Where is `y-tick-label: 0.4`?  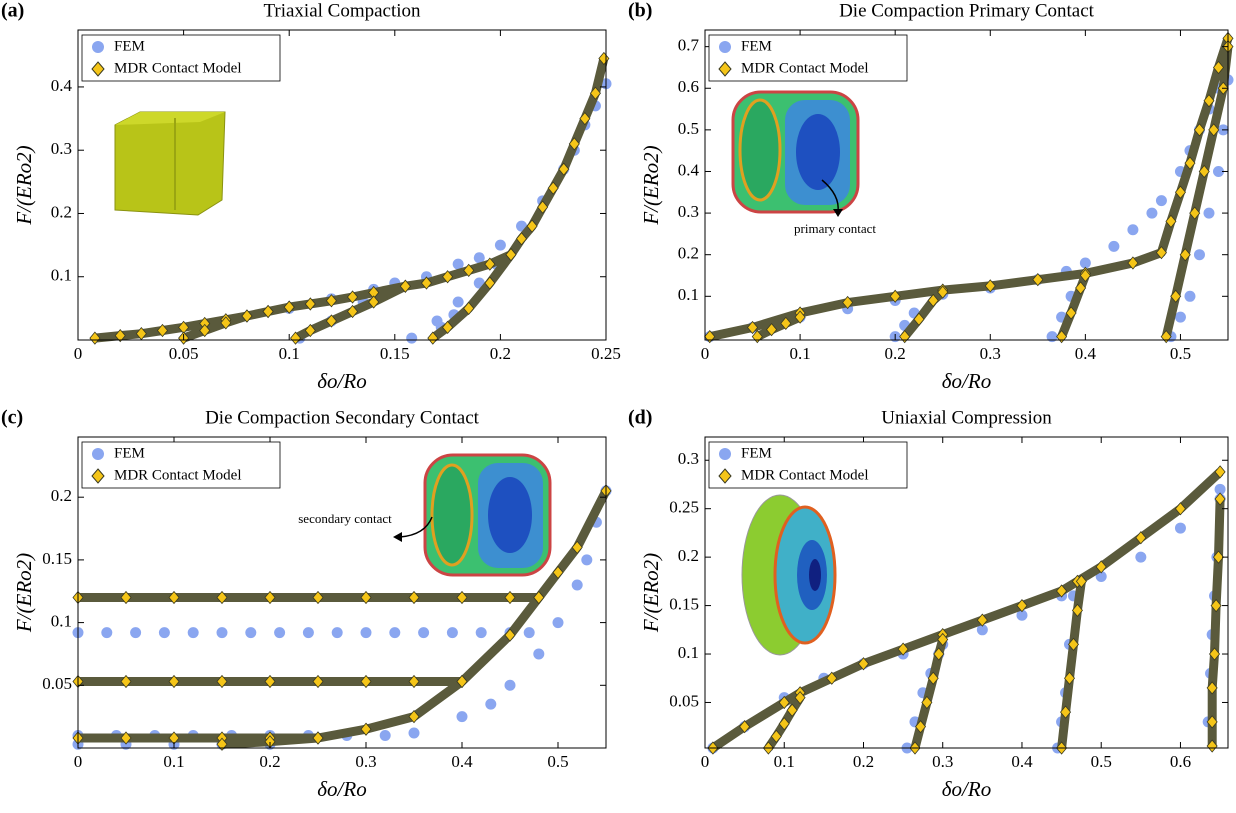 y-tick-label: 0.4 is located at coordinates (689, 169).